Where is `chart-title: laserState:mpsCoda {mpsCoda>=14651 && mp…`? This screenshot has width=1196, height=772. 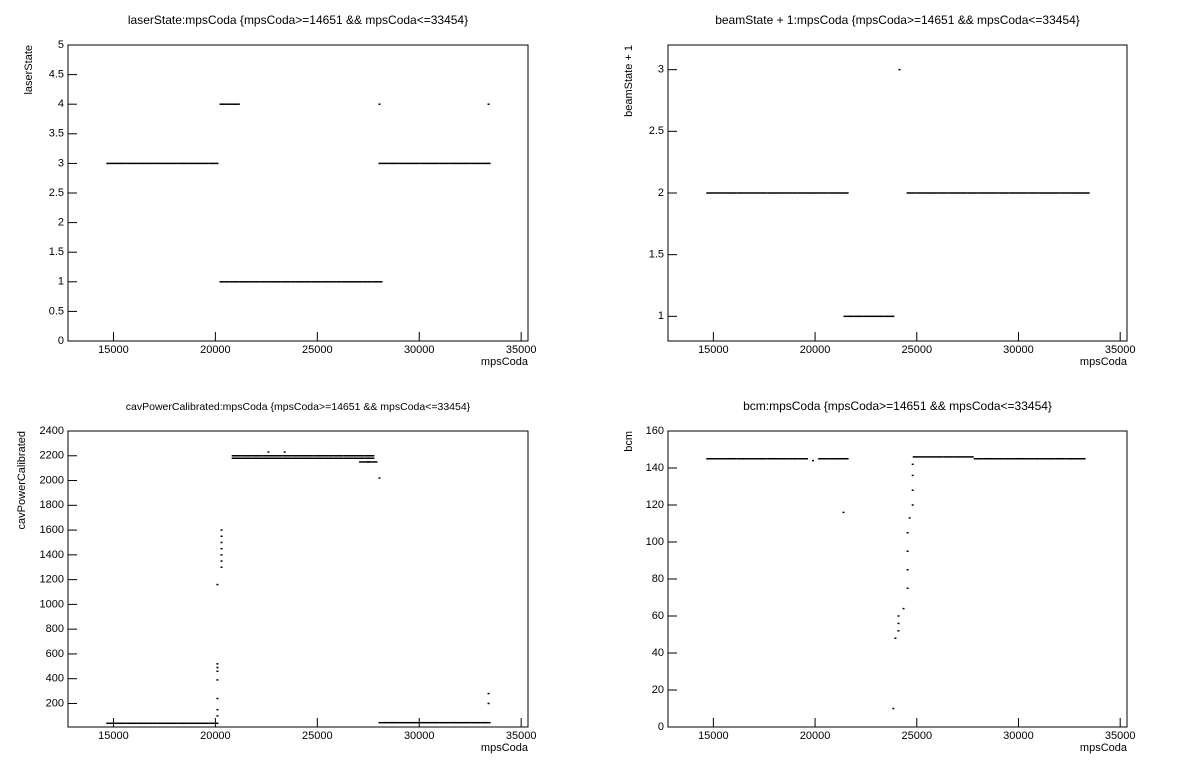
chart-title: laserState:mpsCoda {mpsCoda>=14651 && mp… is located at coordinates (298, 20).